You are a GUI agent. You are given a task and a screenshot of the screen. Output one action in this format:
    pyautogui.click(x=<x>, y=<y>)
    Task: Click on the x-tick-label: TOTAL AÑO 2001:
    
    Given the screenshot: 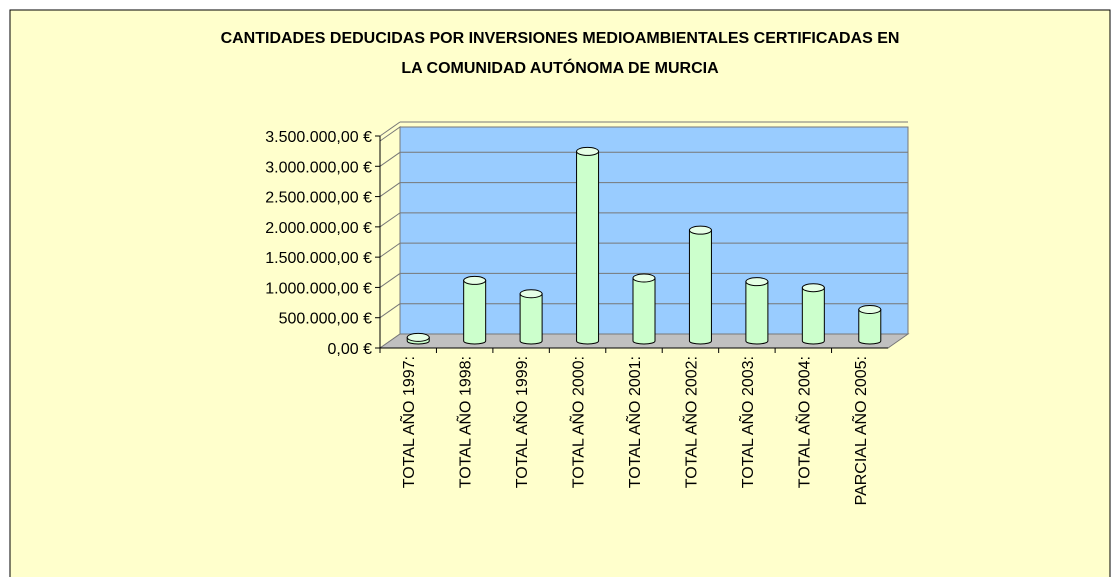 What is the action you would take?
    pyautogui.click(x=634, y=422)
    